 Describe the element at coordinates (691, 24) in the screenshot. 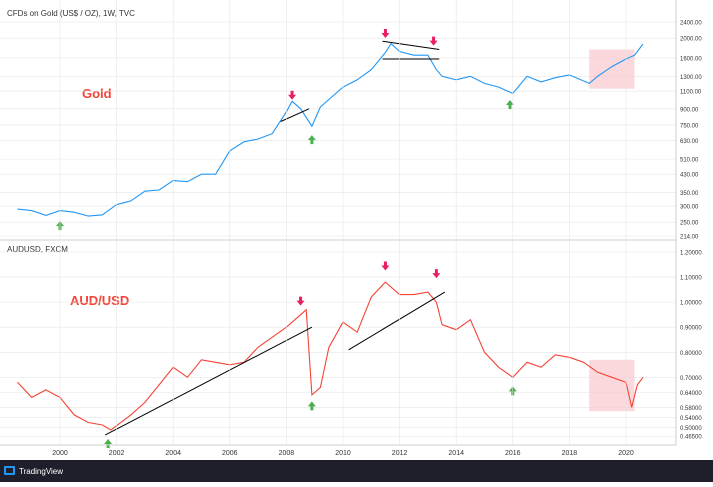

I see `gold-y-tick-label: 2400.00` at that location.